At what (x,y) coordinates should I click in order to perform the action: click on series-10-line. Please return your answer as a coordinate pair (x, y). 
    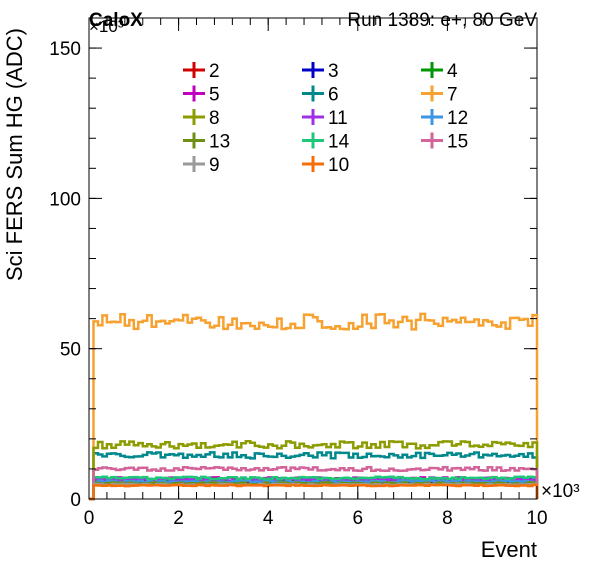
    Looking at the image, I should click on (314, 492).